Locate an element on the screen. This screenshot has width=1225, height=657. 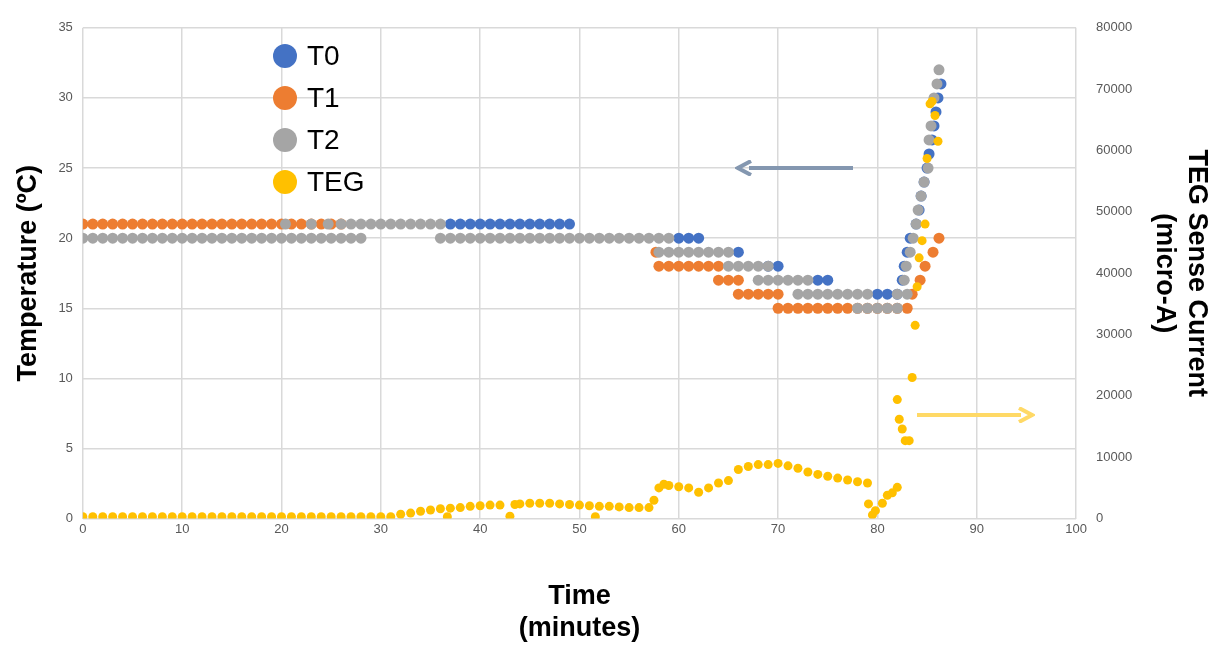
y2-tick-label: 10000 is located at coordinates (1114, 456).